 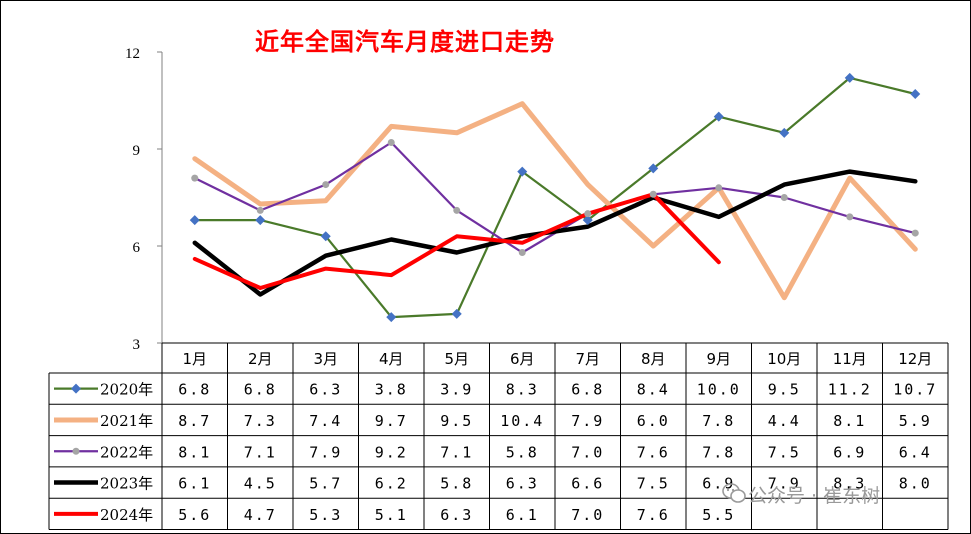 I want to click on legend-label: 2022年, so click(x=126, y=452).